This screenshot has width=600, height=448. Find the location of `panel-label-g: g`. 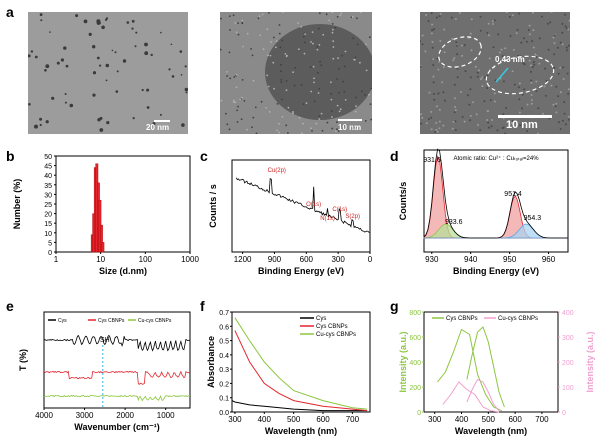

panel-label-g: g is located at coordinates (394, 306).